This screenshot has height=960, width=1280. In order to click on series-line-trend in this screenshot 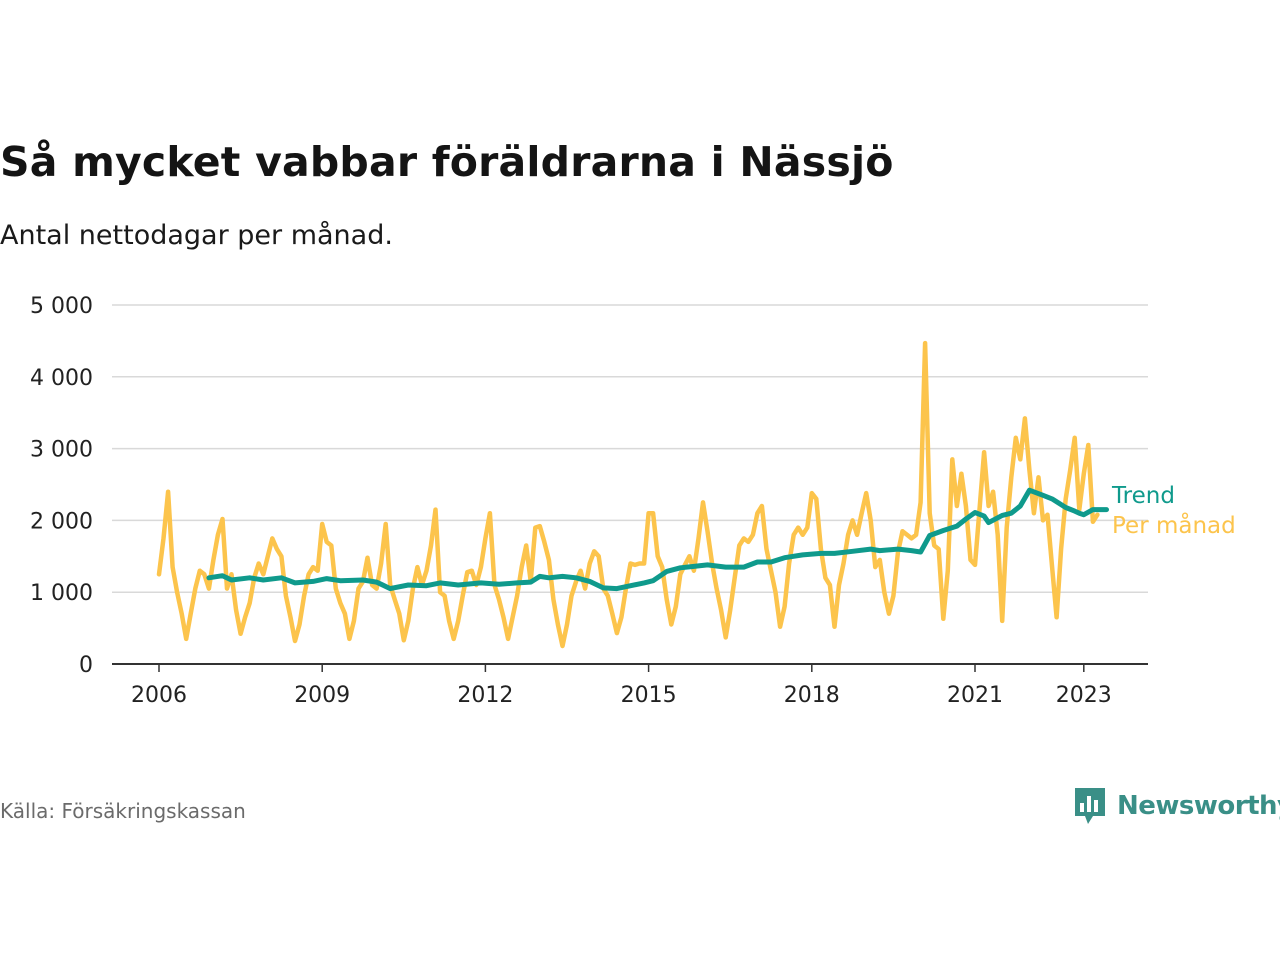, I will do `click(657, 539)`.